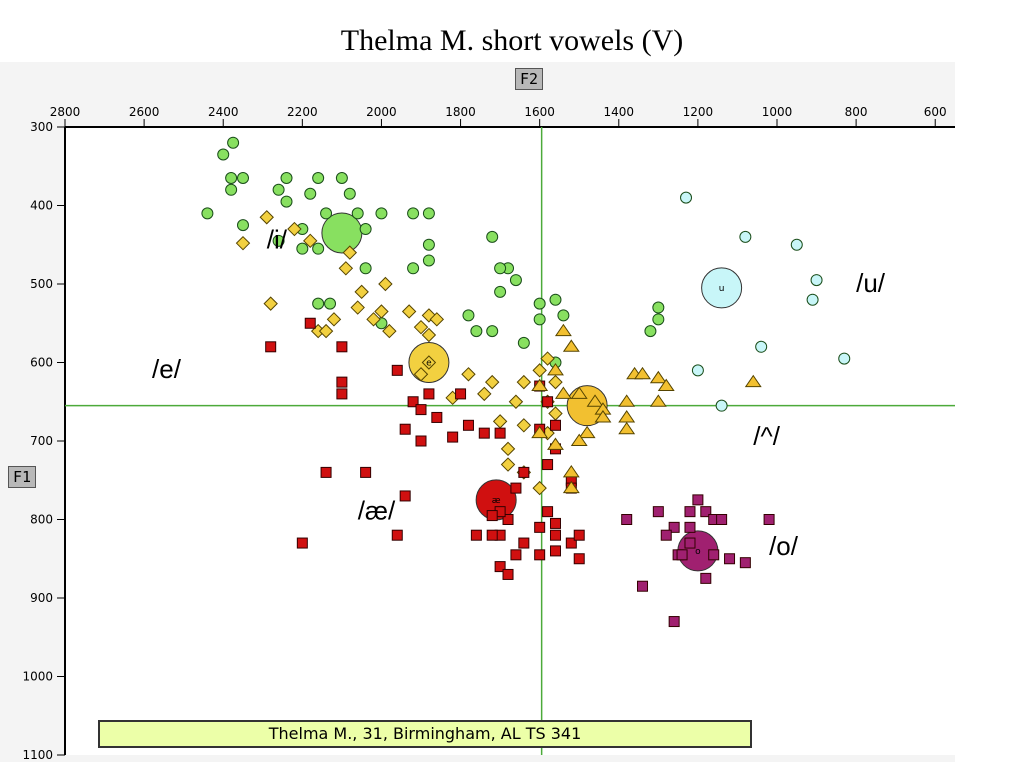 This screenshot has width=1024, height=768. I want to click on mean-label-o: o, so click(698, 552).